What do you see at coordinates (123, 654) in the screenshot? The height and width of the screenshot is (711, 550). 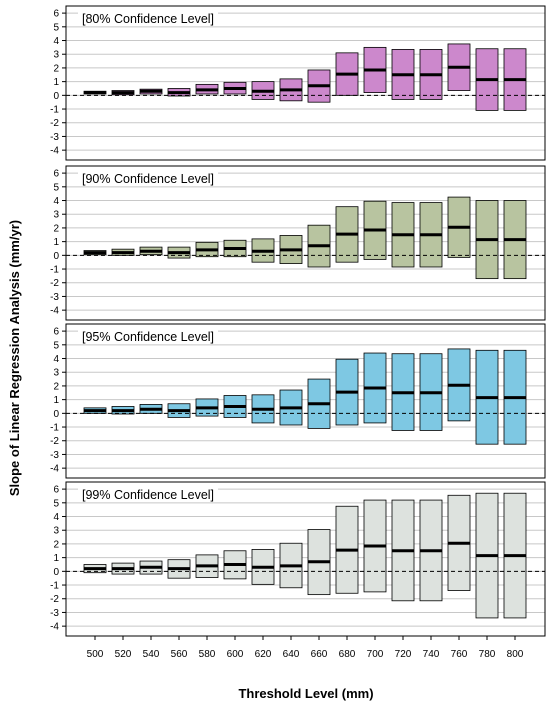 I see `x-tick-label: 520` at bounding box center [123, 654].